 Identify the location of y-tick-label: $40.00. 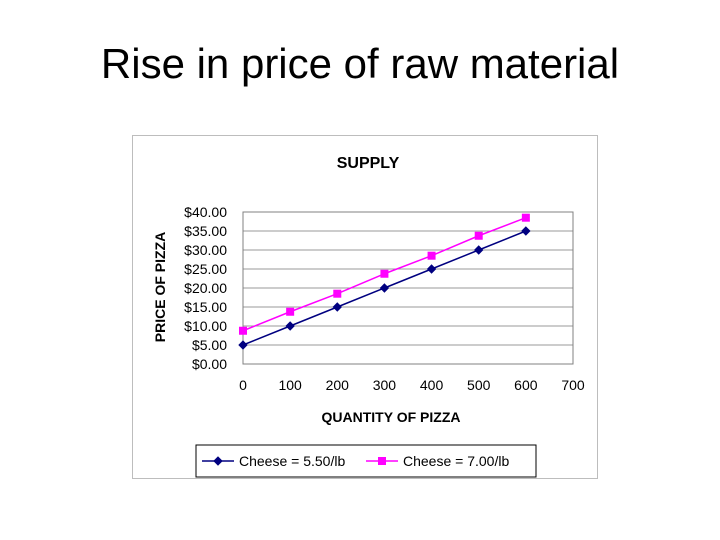
(205, 212).